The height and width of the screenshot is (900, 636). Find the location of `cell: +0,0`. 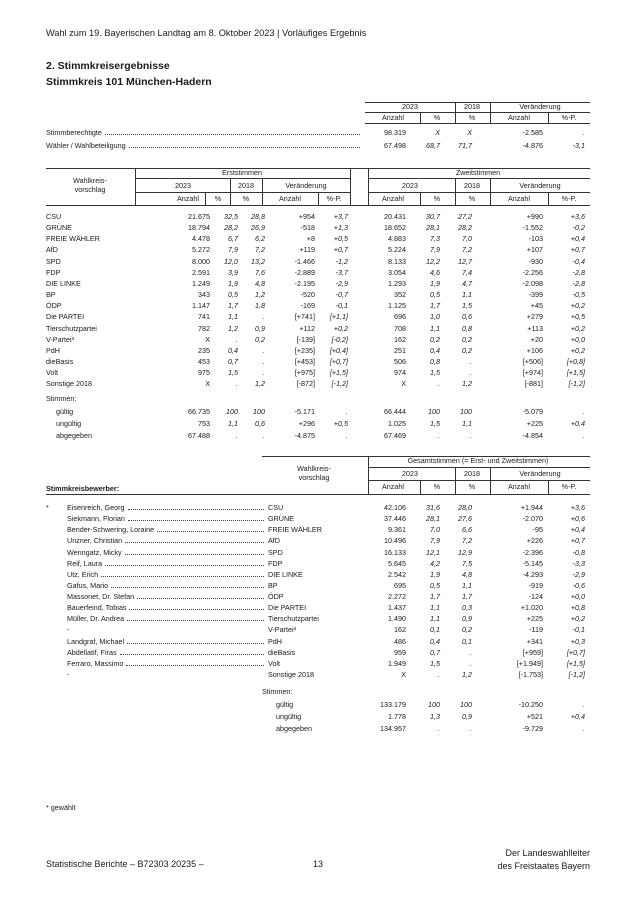

cell: +0,0 is located at coordinates (577, 597).